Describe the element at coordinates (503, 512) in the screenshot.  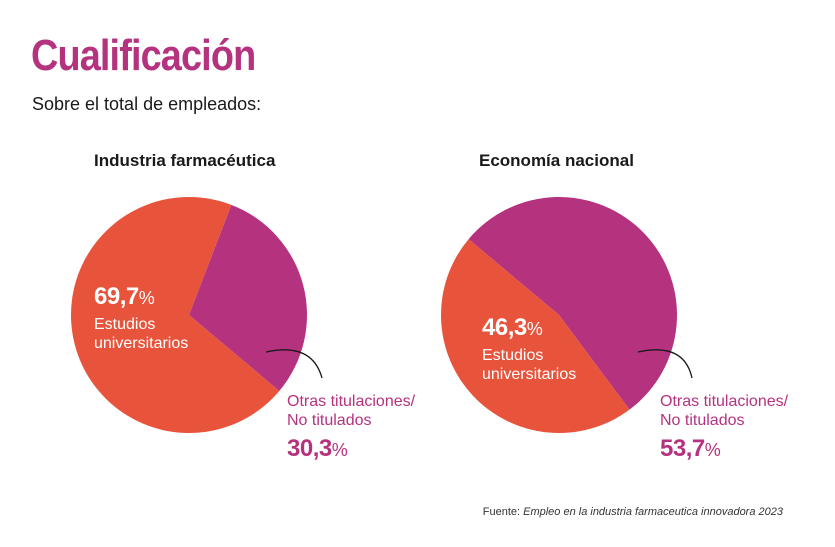
I see `source-prefix: Fuente:` at that location.